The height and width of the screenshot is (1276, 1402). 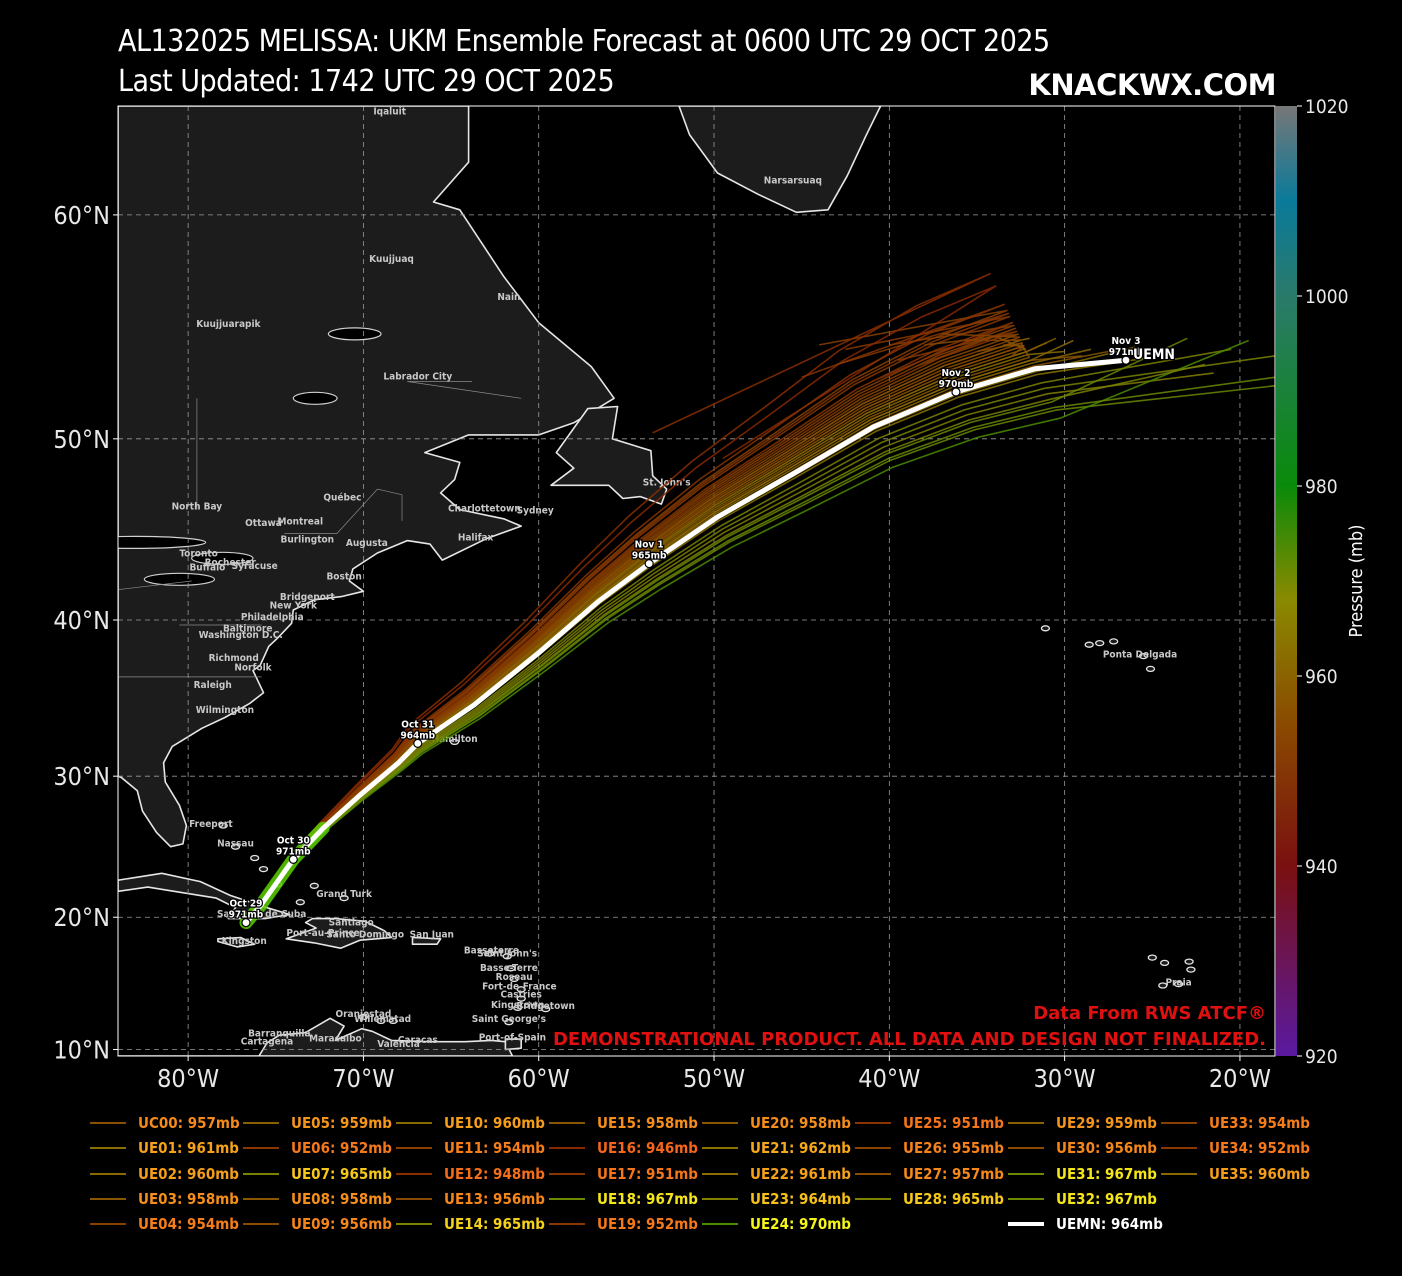 What do you see at coordinates (231, 562) in the screenshot?
I see `city-label: Rochester` at bounding box center [231, 562].